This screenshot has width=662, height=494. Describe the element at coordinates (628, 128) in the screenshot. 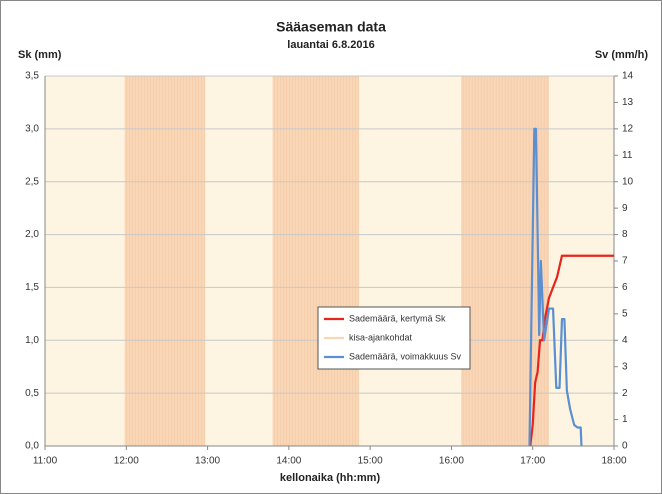

I see `y2-tick-label: 12` at that location.